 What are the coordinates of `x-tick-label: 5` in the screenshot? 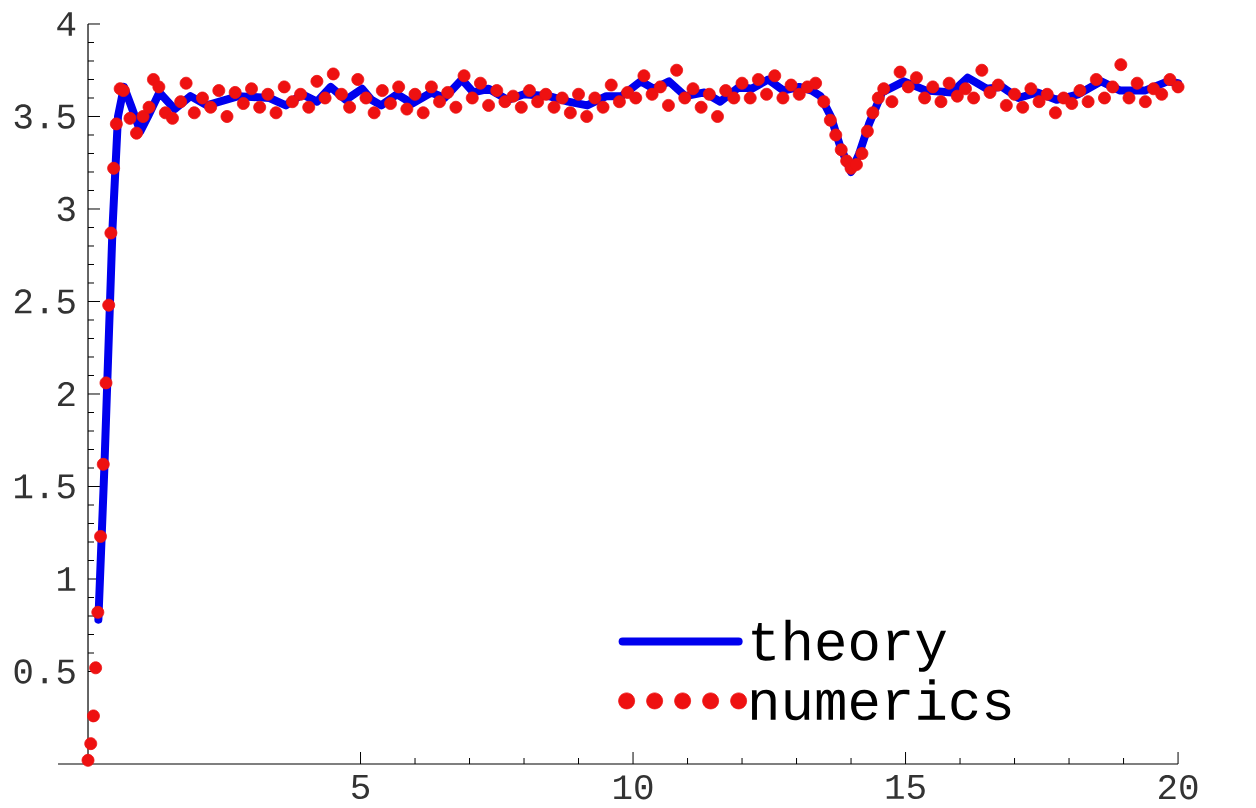 It's located at (361, 787).